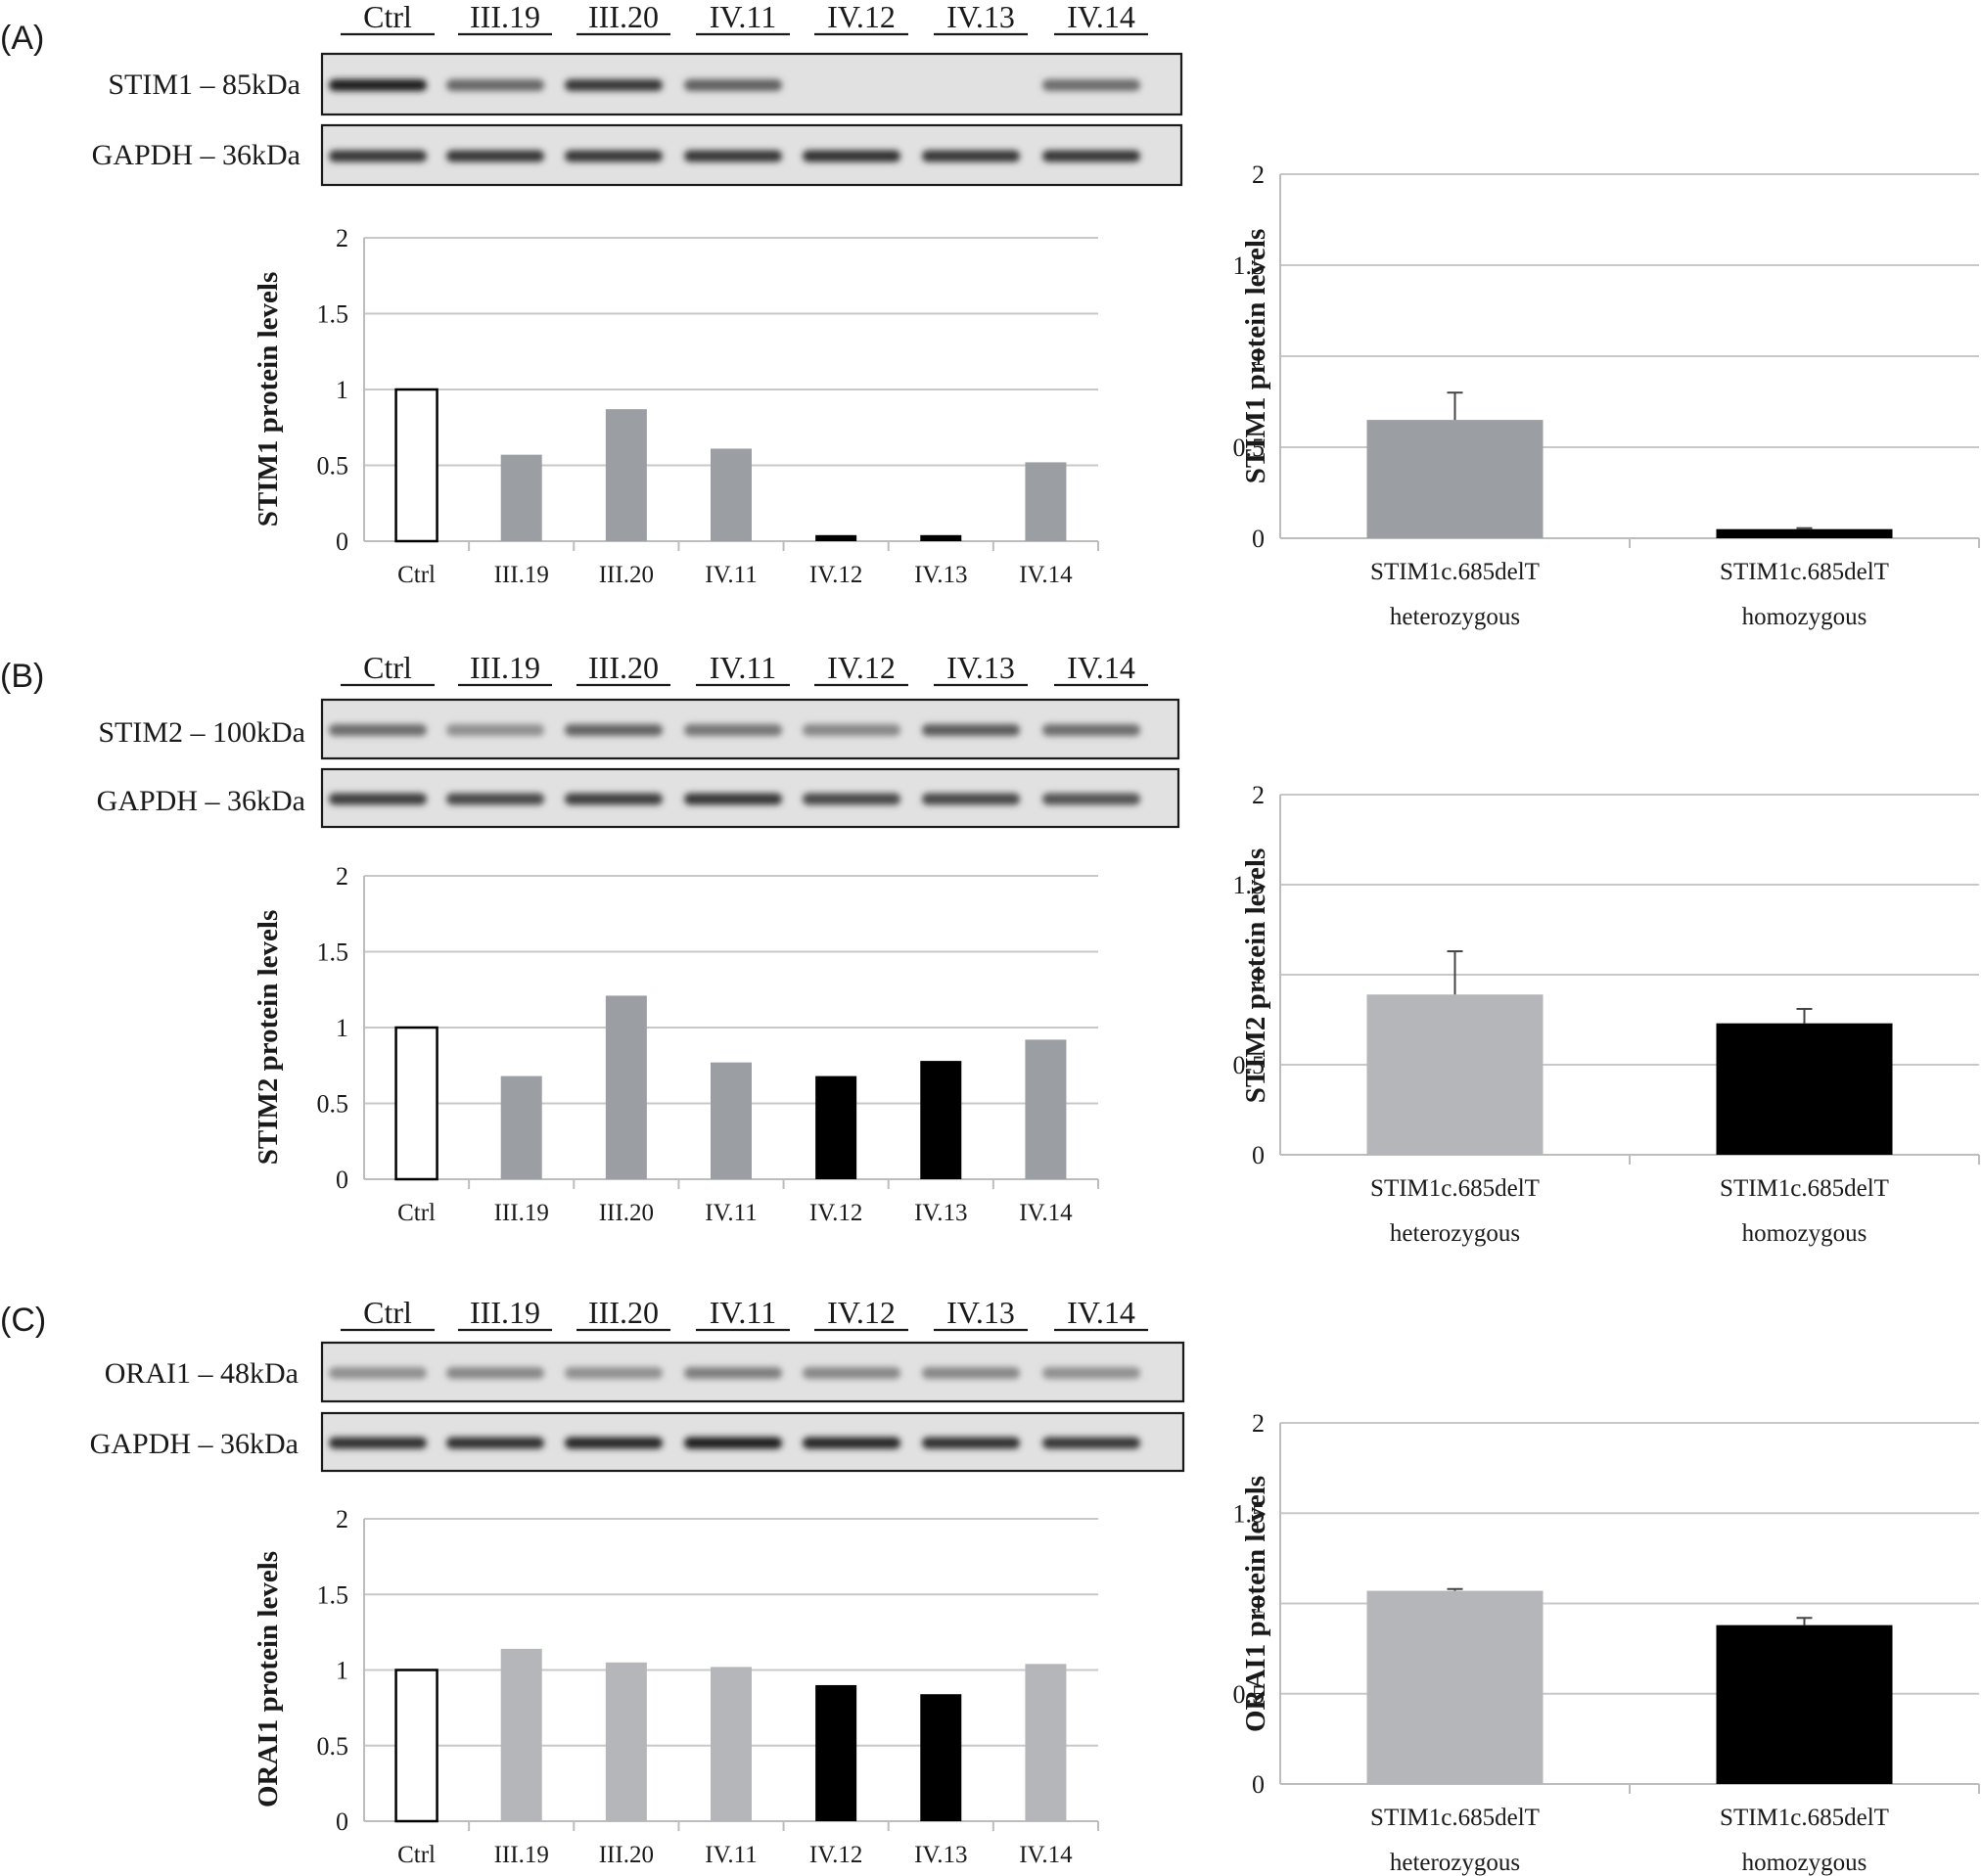  I want to click on blot-lane-label: IV.14, so click(1101, 17).